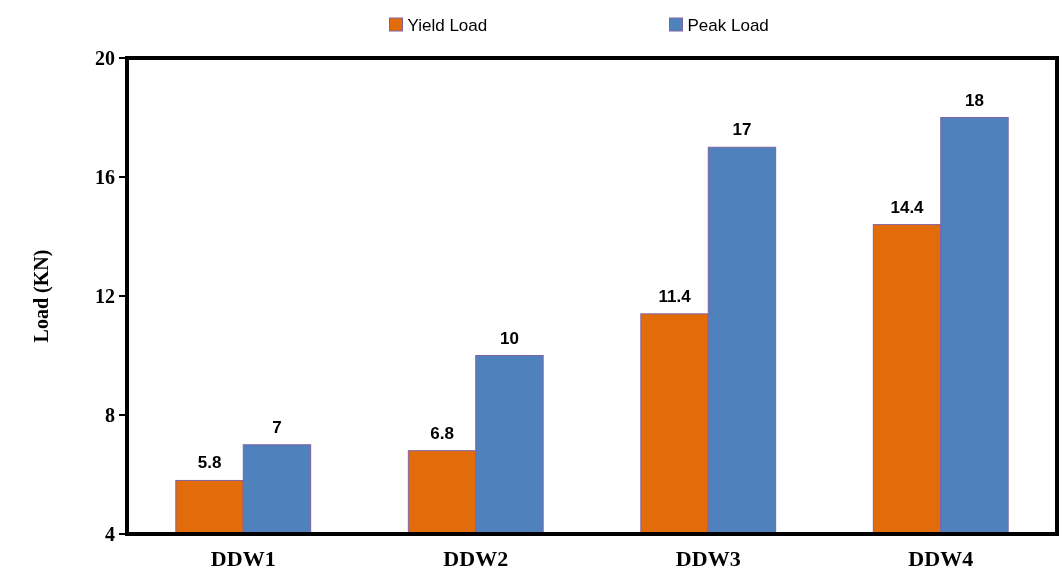 Image resolution: width=1059 pixels, height=586 pixels. What do you see at coordinates (708, 558) in the screenshot?
I see `x-tick-label: DDW3` at bounding box center [708, 558].